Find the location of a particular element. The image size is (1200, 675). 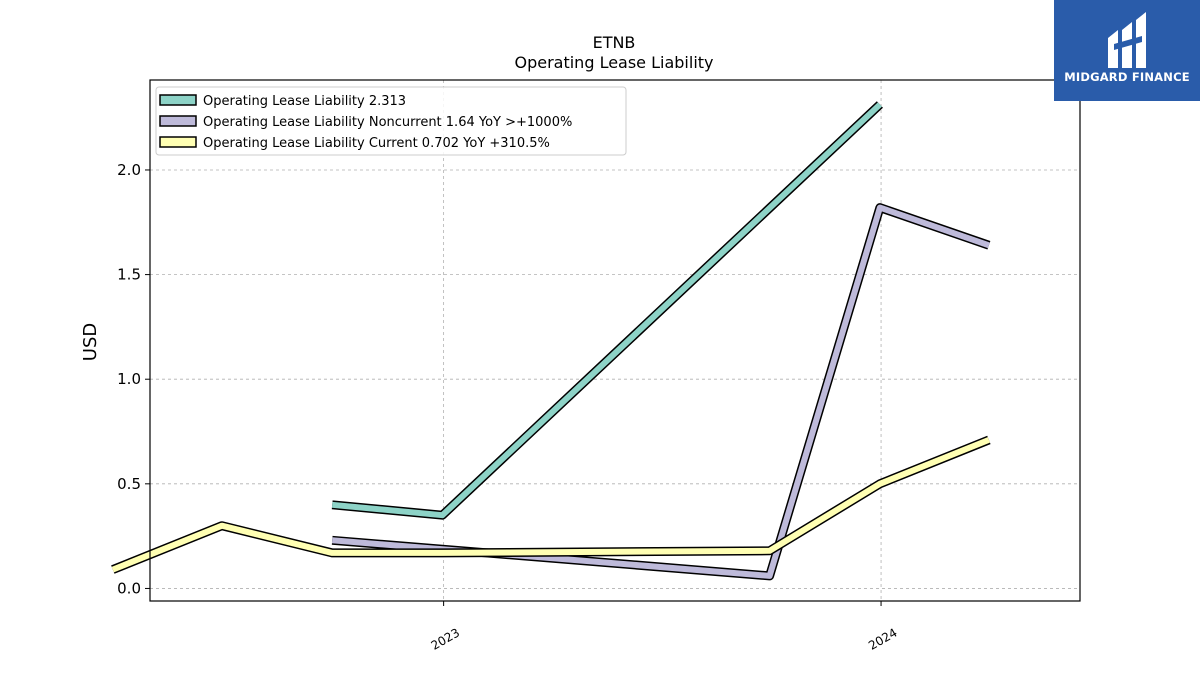

y-tick-label: 1.5 is located at coordinates (129, 275).